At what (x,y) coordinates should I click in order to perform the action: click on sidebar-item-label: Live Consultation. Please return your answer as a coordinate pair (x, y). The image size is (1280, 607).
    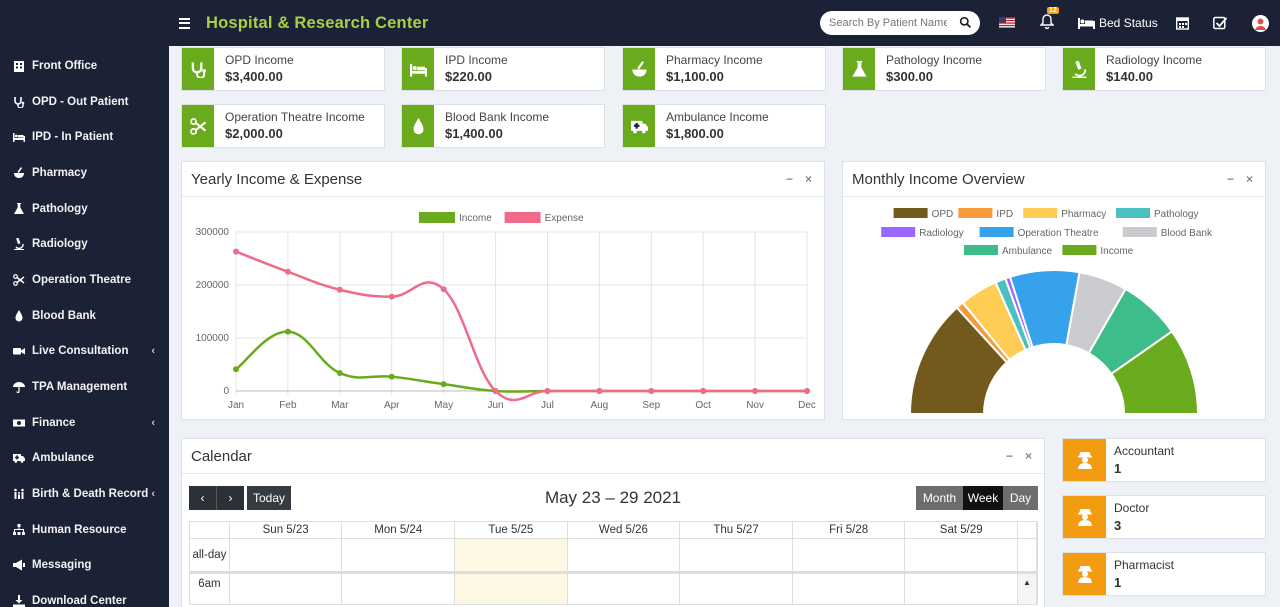
    Looking at the image, I should click on (80, 351).